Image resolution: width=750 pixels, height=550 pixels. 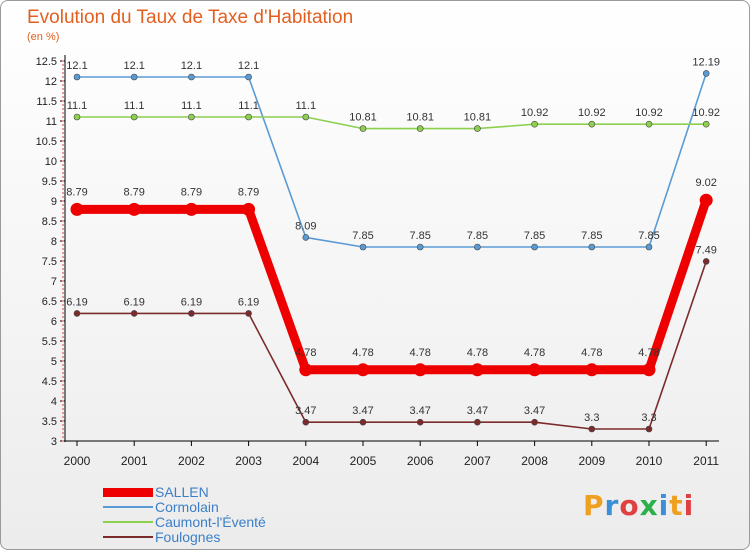 What do you see at coordinates (706, 461) in the screenshot?
I see `x-tick-label: 2011` at bounding box center [706, 461].